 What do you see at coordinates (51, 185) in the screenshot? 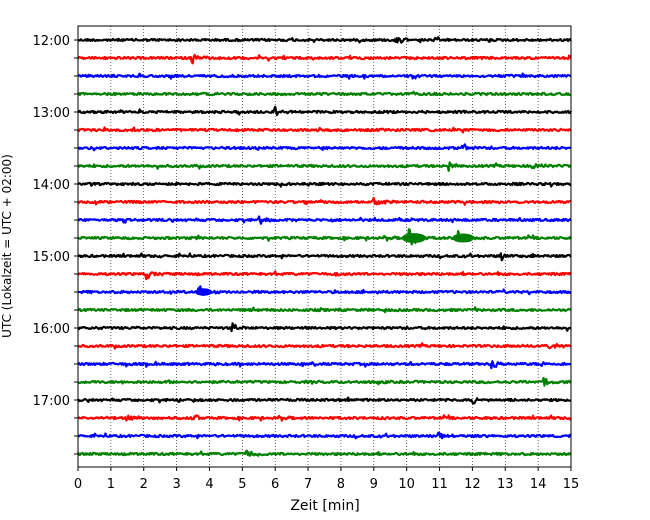
I see `y-tick-label: 14:00` at bounding box center [51, 185].